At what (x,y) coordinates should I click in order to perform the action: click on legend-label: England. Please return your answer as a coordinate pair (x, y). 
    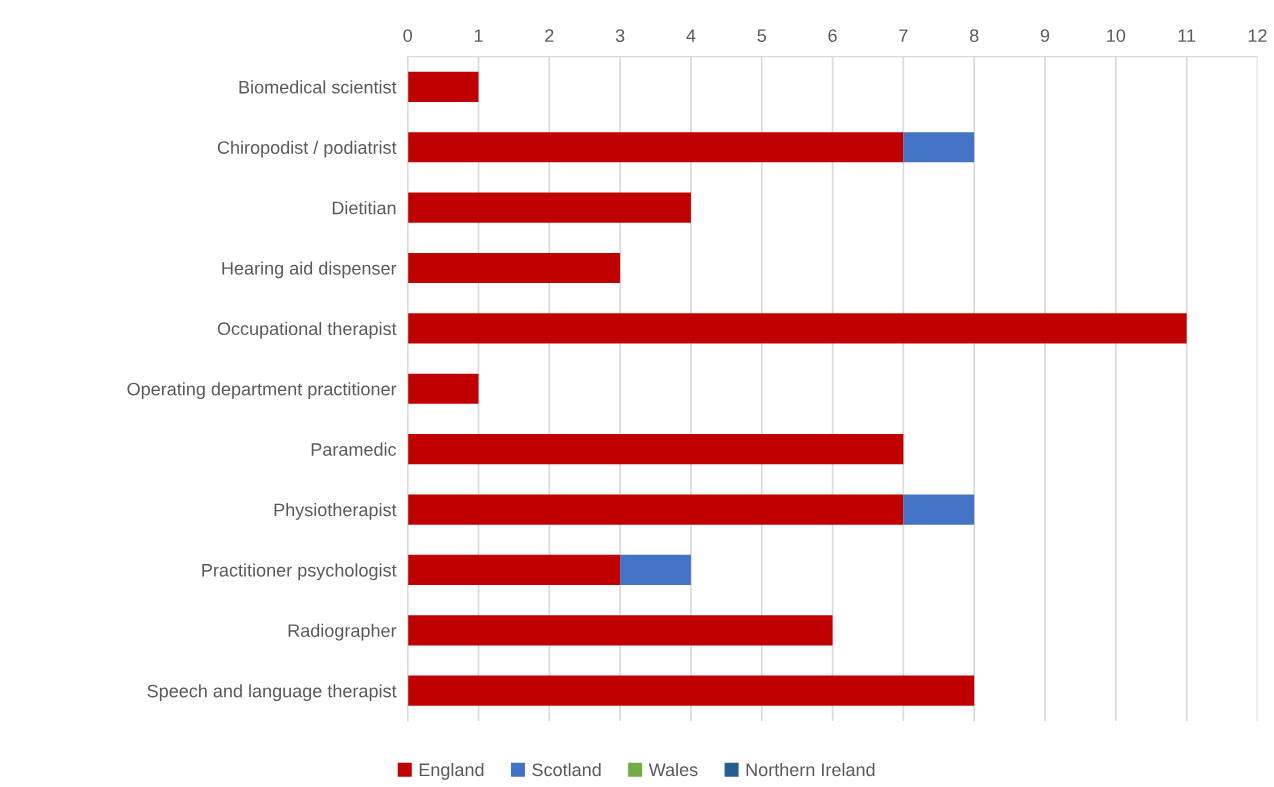
    Looking at the image, I should click on (451, 771).